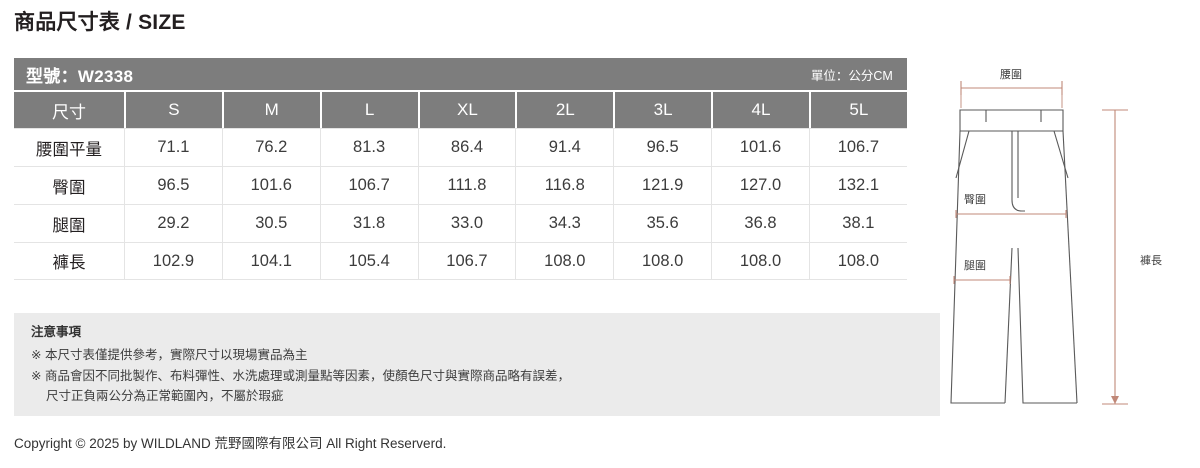 This screenshot has width=1200, height=468. I want to click on row-label-length: 褲長, so click(69, 261).